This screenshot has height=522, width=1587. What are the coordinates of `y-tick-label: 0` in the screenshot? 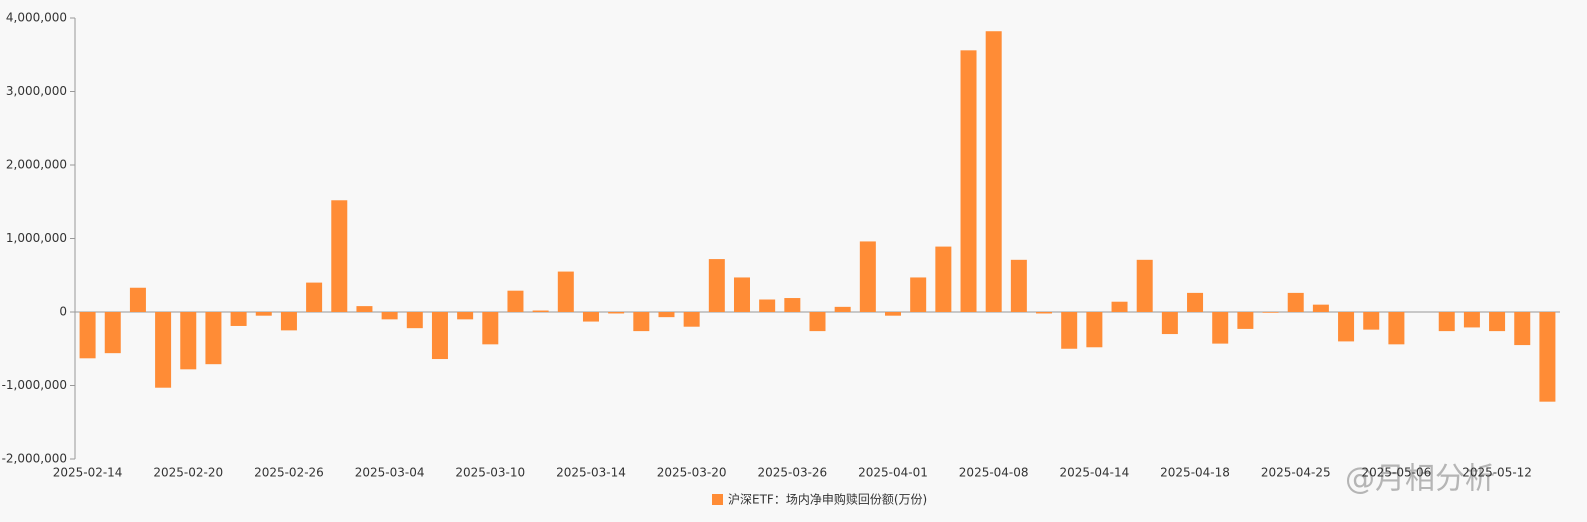 It's located at (63, 312).